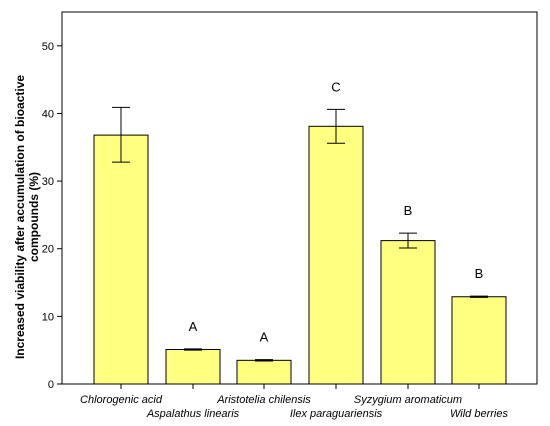 This screenshot has height=426, width=550. Describe the element at coordinates (263, 400) in the screenshot. I see `category-label: Aristotelia chilensis` at that location.